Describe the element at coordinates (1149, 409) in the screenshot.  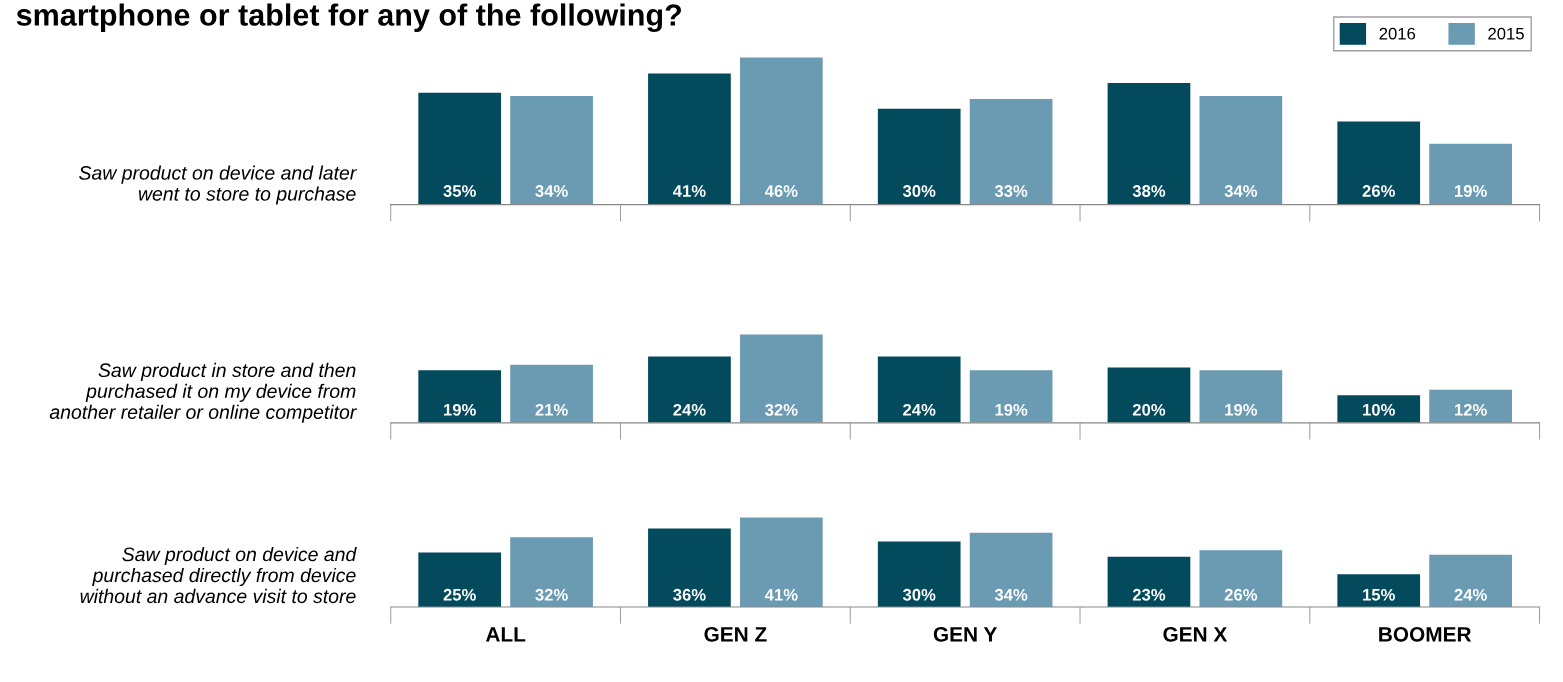
I see `data-label: 20%` at that location.